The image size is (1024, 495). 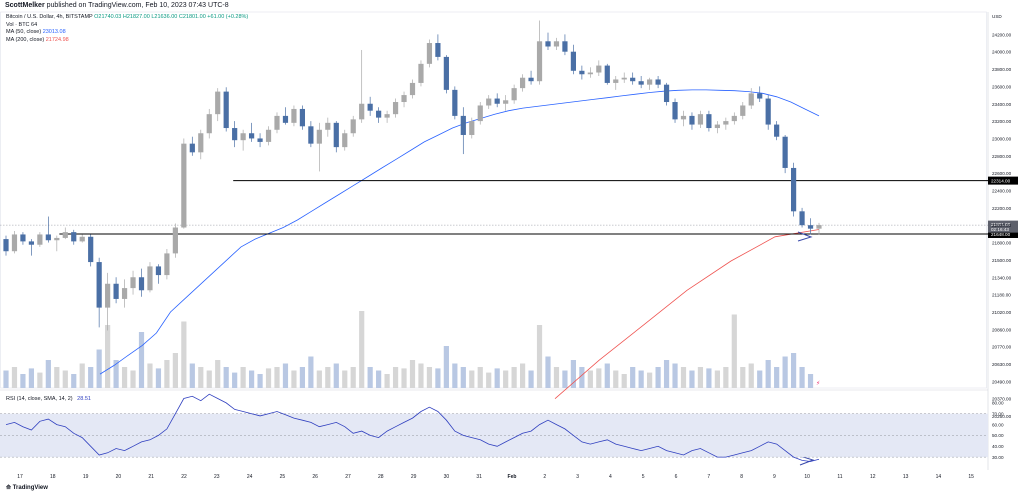 I want to click on volume-row: Vol · BTC 64, so click(x=22, y=24).